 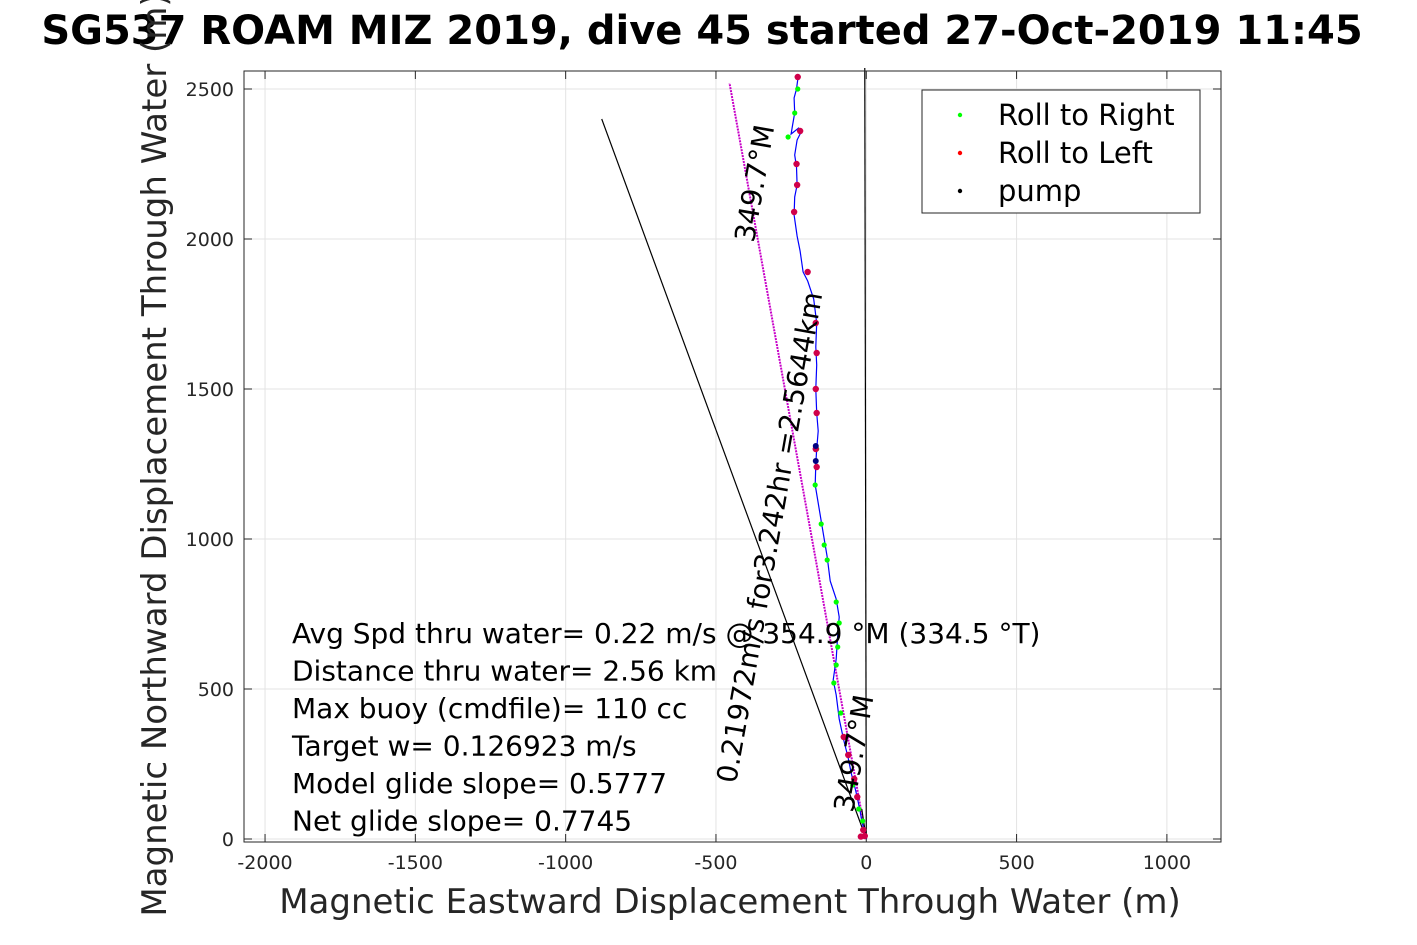 I want to click on annotation-line: Max buoy (cmdfile)= 110 cc, so click(x=489, y=708).